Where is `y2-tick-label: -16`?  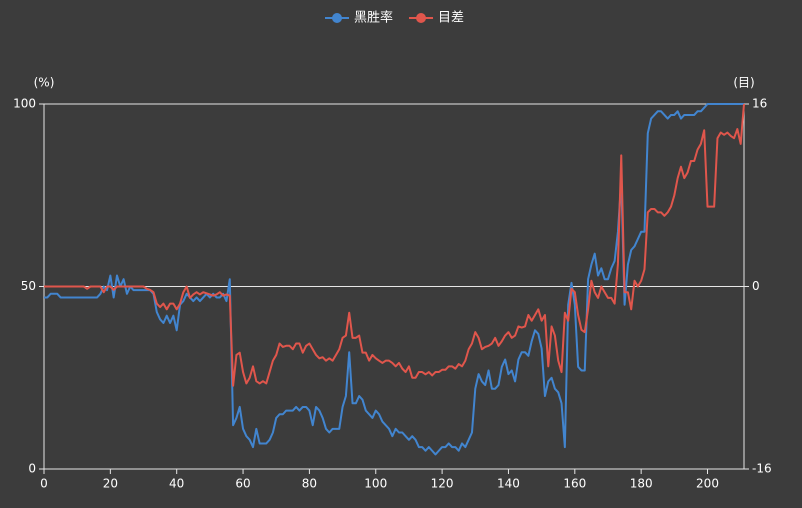
y2-tick-label: -16 is located at coordinates (762, 469).